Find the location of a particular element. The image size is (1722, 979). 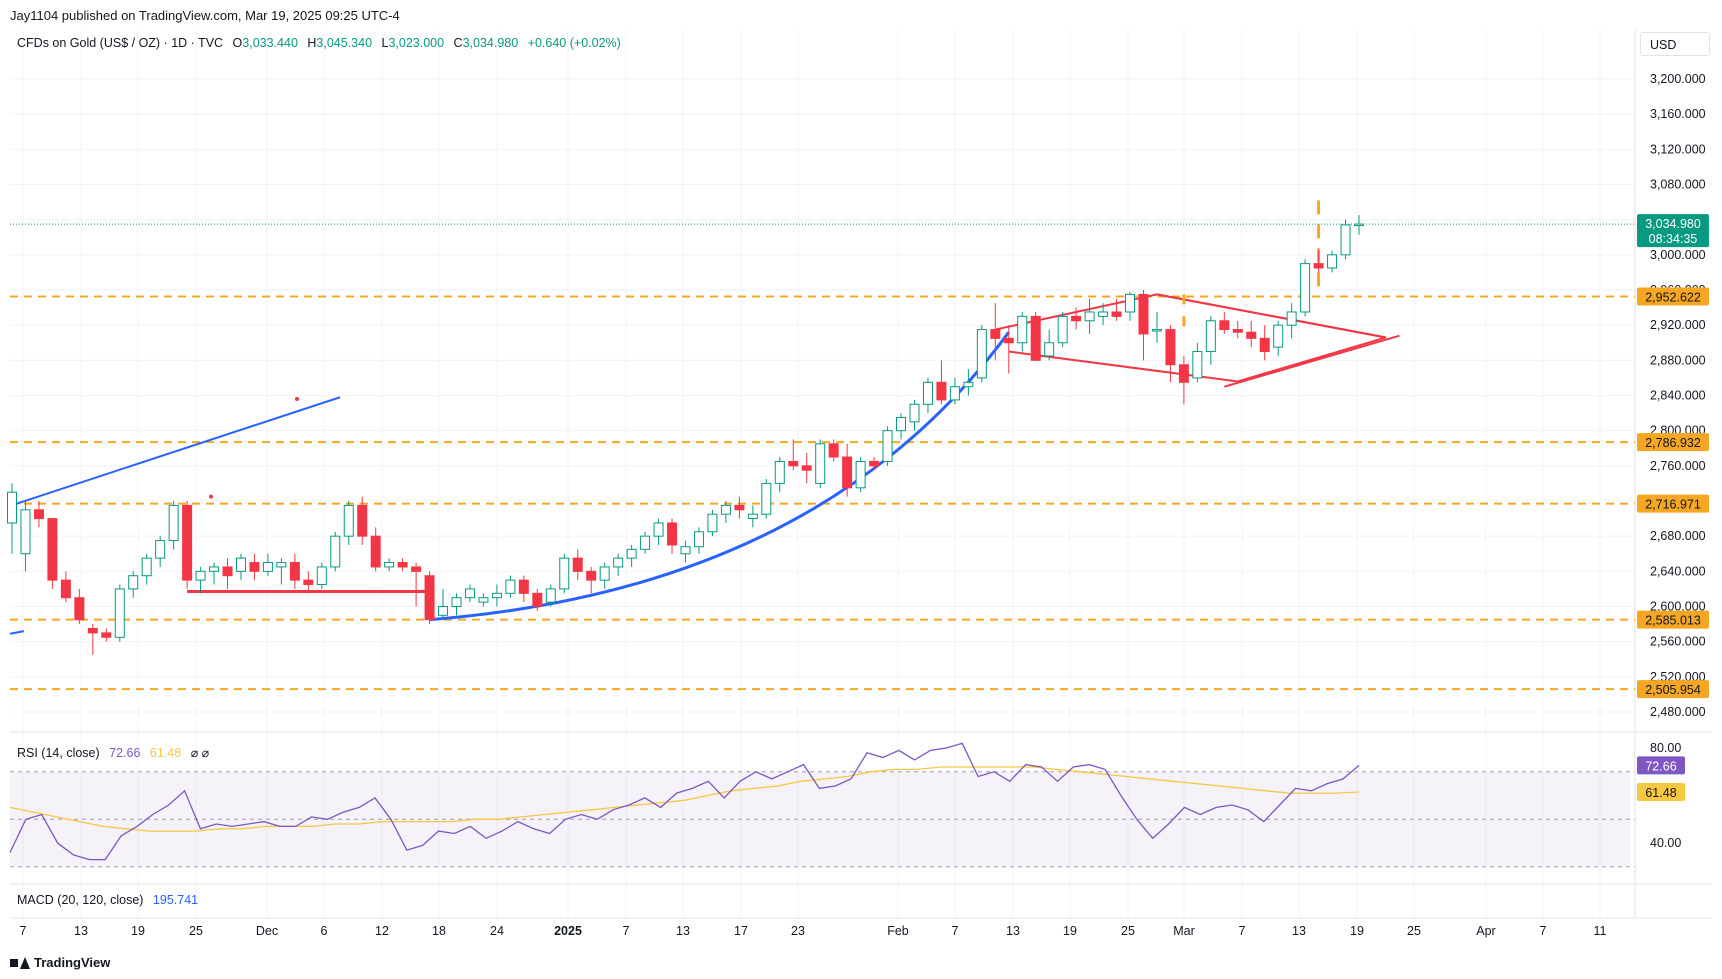

time-tick: Apr is located at coordinates (1485, 931).